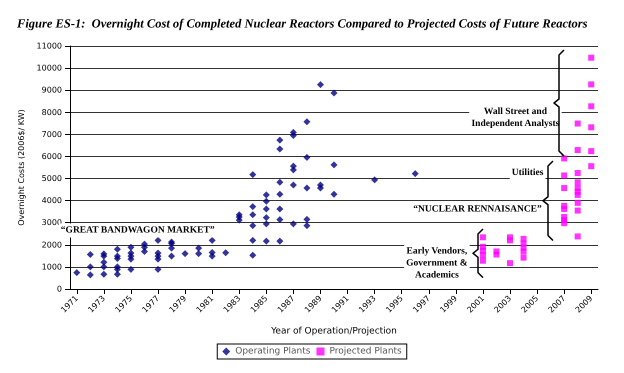 Image resolution: width=624 pixels, height=373 pixels. I want to click on y-tick-label: 3000, so click(52, 223).